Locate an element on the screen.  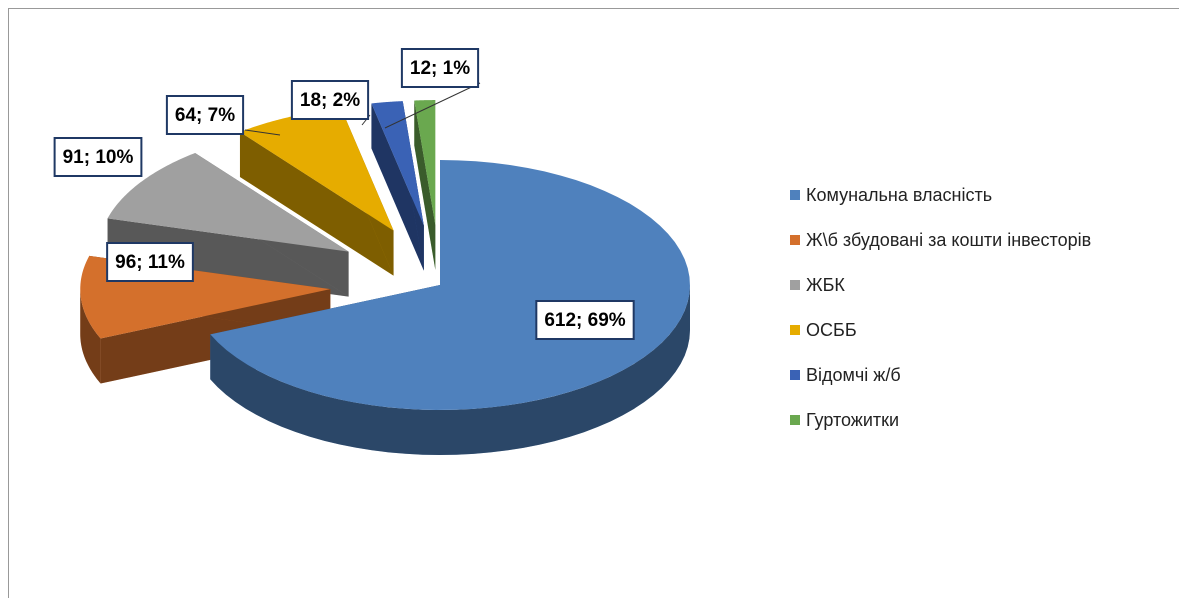
legend-label: ЖБК is located at coordinates (825, 285).